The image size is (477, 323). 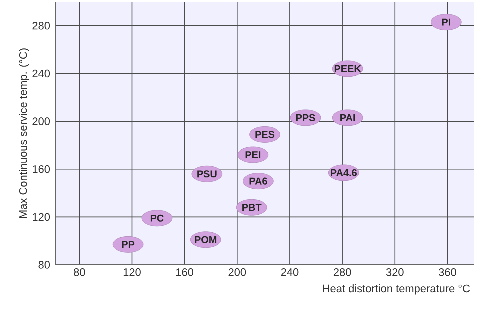 I want to click on x-tick-label: 320, so click(x=395, y=272).